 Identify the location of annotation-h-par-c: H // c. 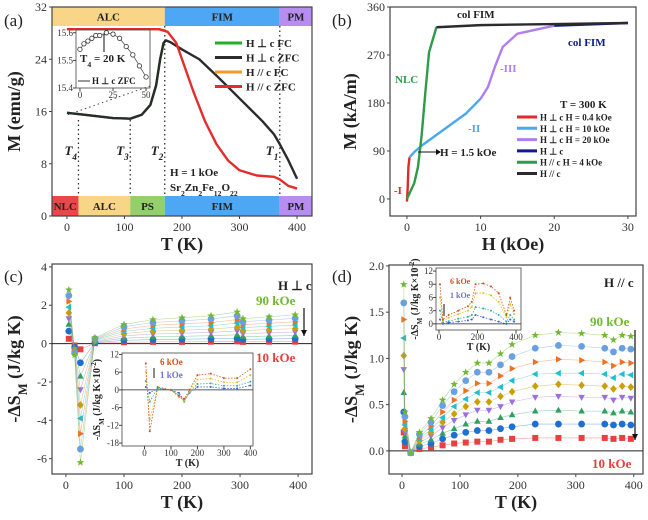
(619, 282).